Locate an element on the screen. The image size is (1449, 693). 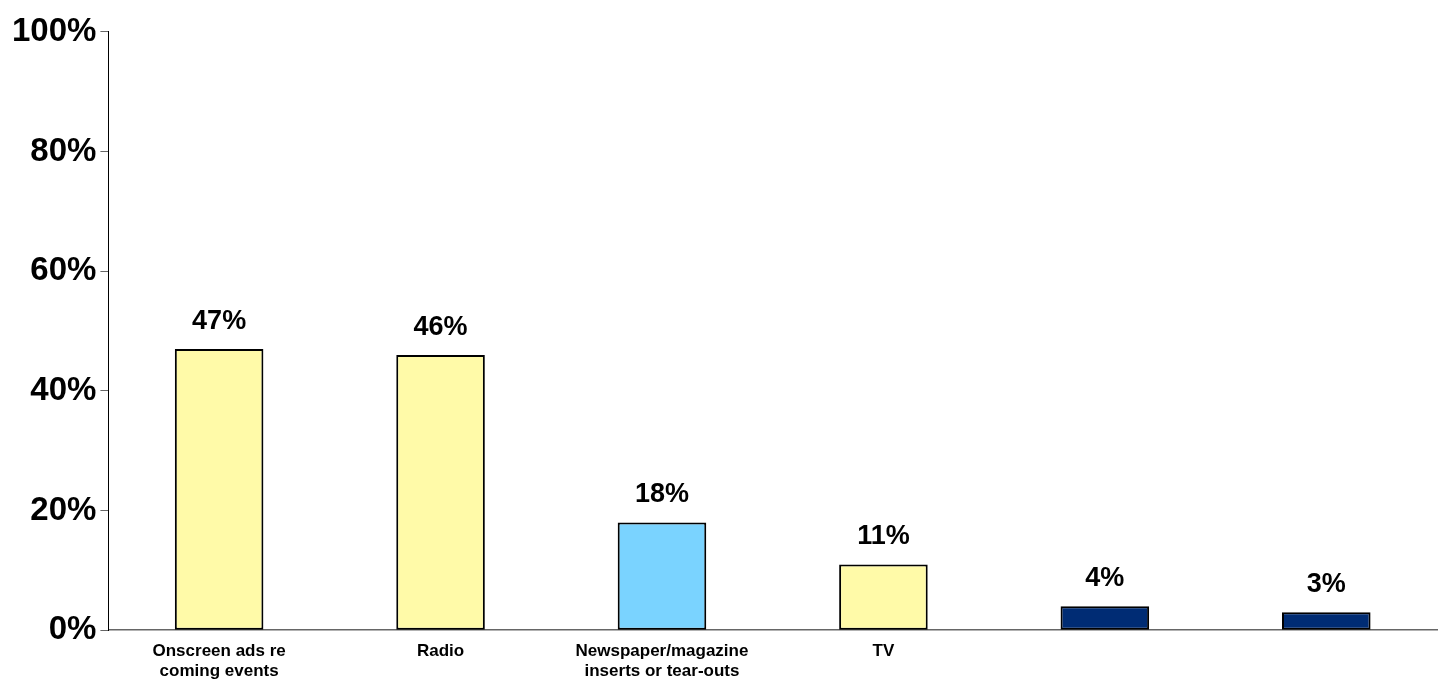
y-tick-label: 20% is located at coordinates (63, 508).